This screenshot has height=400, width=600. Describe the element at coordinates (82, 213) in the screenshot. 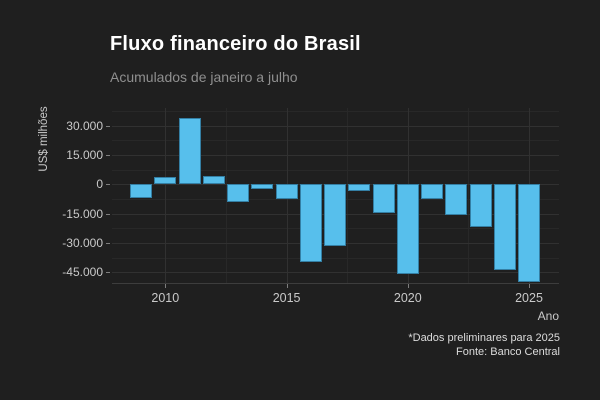

I see `y-tick-label: -15.000` at that location.